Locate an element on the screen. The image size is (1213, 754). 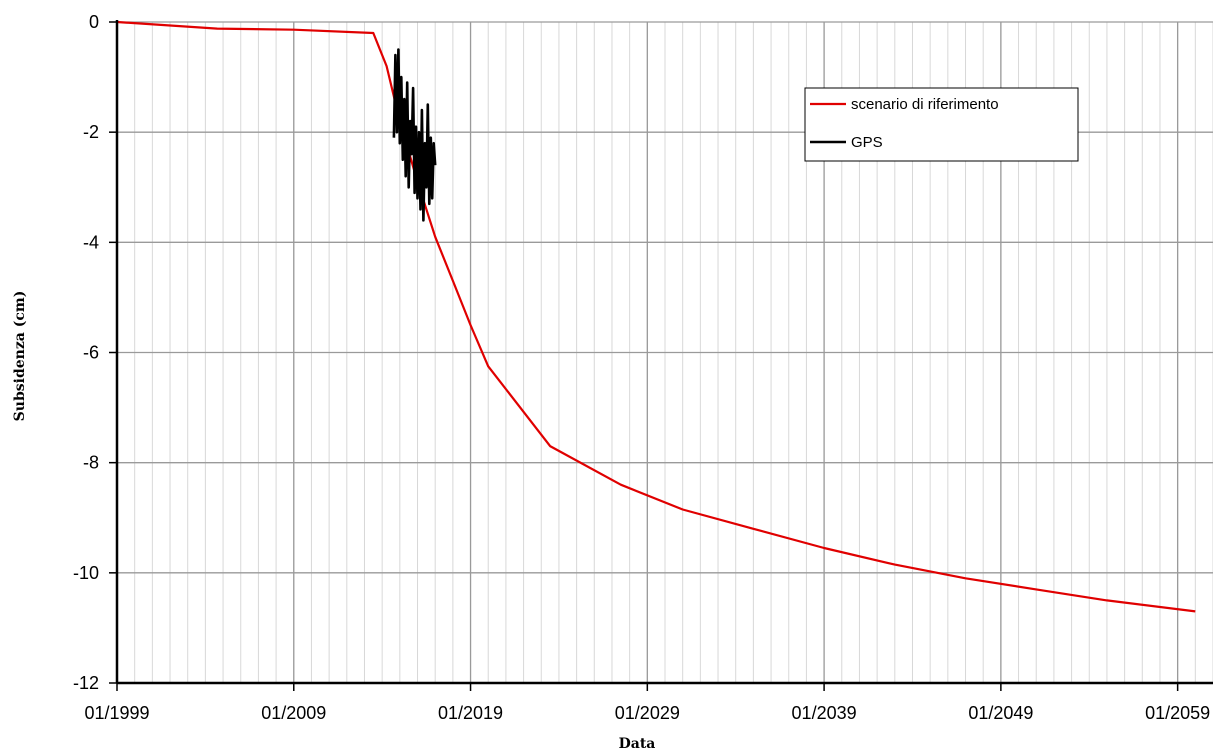
x-tick-label: 01/2059 is located at coordinates (1177, 713).